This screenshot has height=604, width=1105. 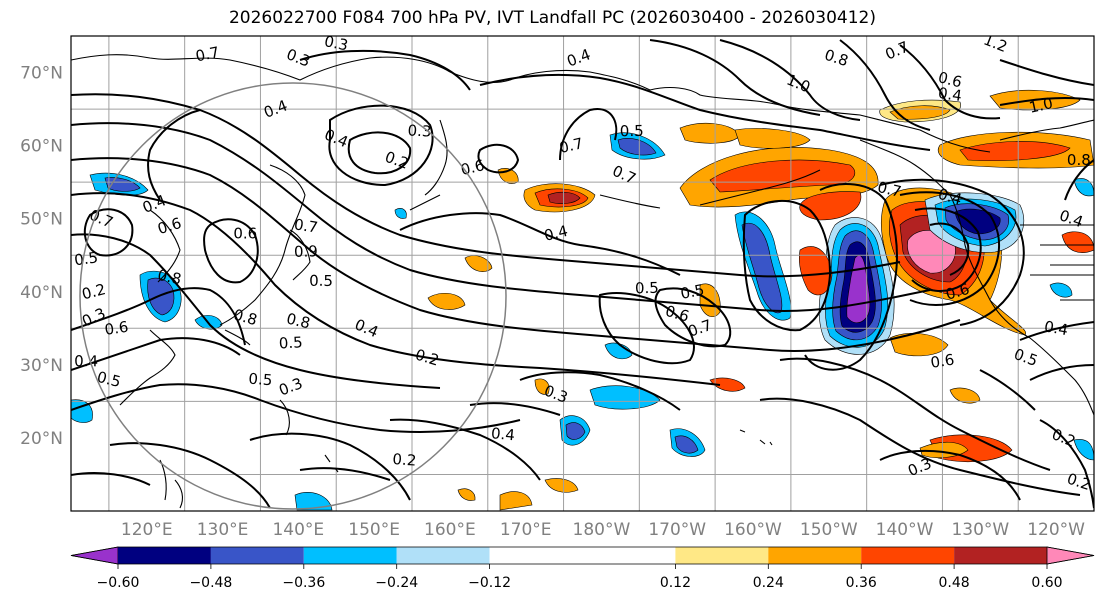 I want to click on contour-label: 1.2, so click(x=995, y=43).